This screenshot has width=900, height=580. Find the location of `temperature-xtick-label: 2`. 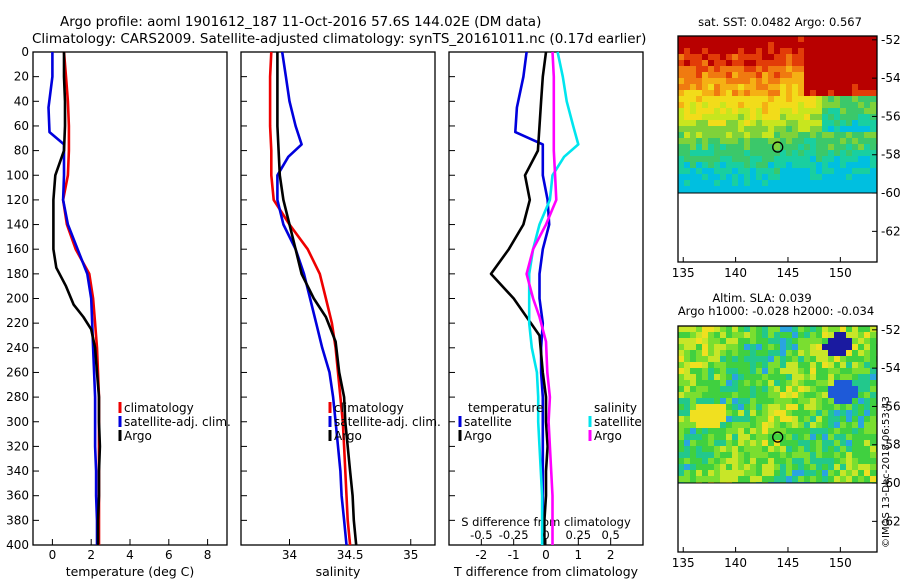

temperature-xtick-label: 2 is located at coordinates (91, 555).